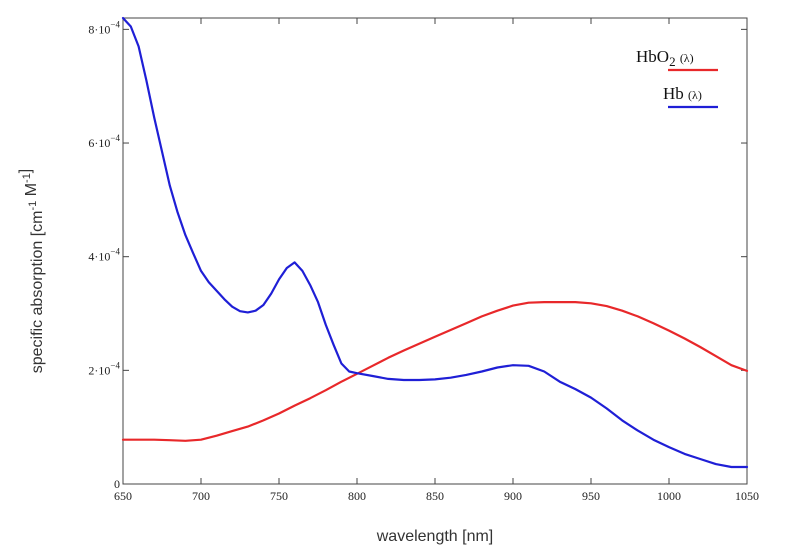 This screenshot has width=787, height=552. I want to click on legend-label-hbo2: HbO2 (λ), so click(665, 58).